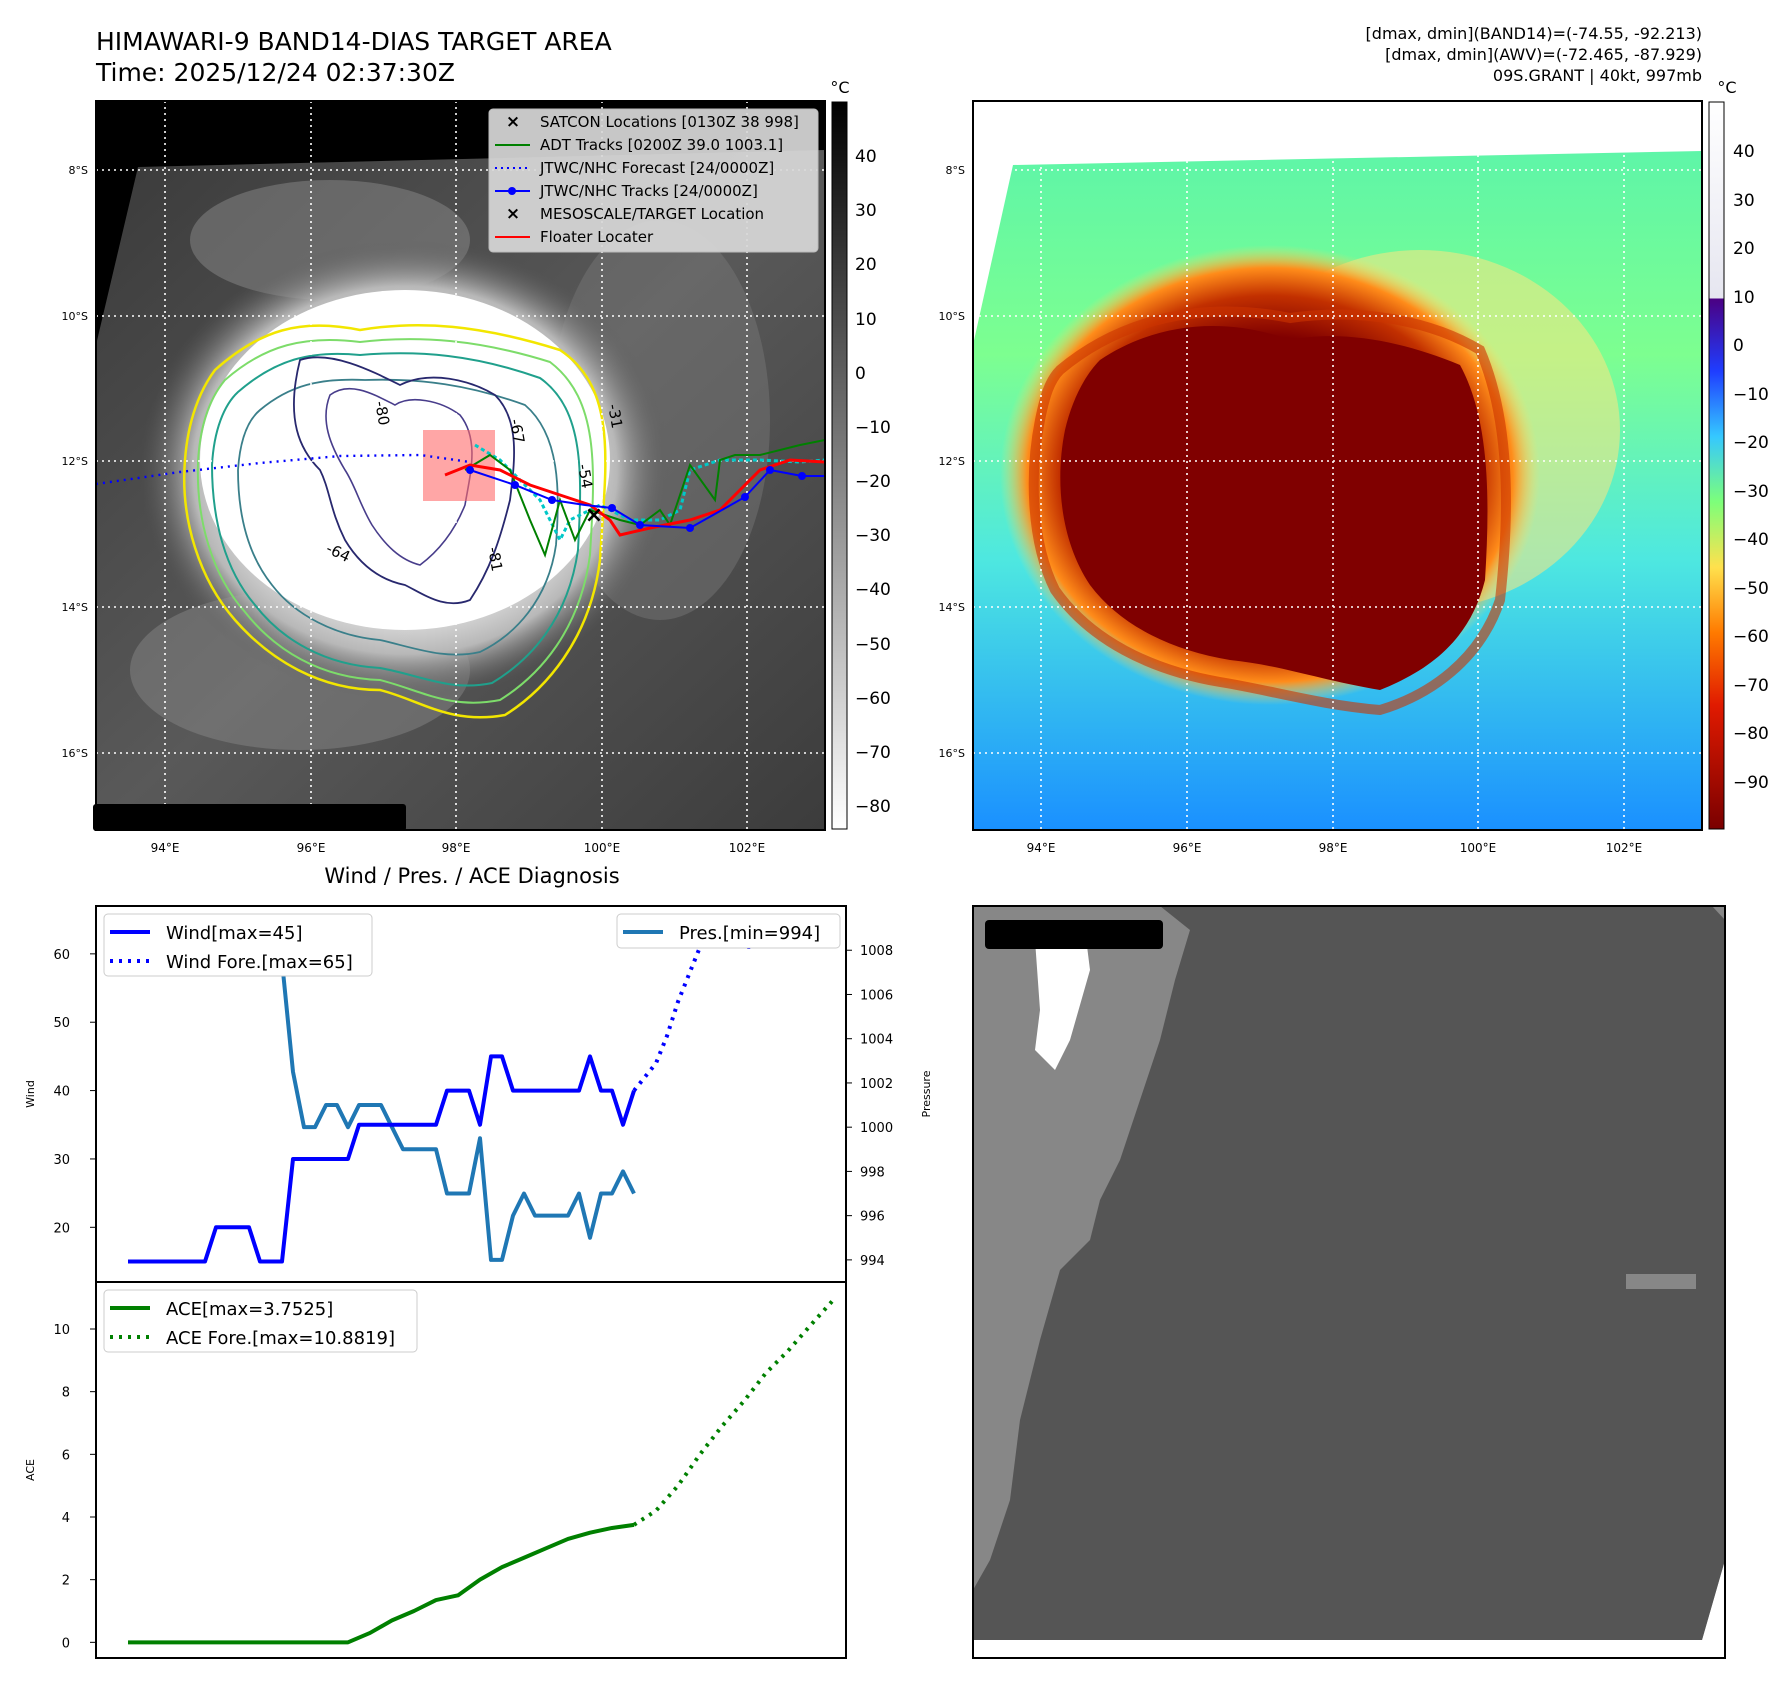 This screenshot has width=1788, height=1690. I want to click on wind-line, so click(382, 1159).